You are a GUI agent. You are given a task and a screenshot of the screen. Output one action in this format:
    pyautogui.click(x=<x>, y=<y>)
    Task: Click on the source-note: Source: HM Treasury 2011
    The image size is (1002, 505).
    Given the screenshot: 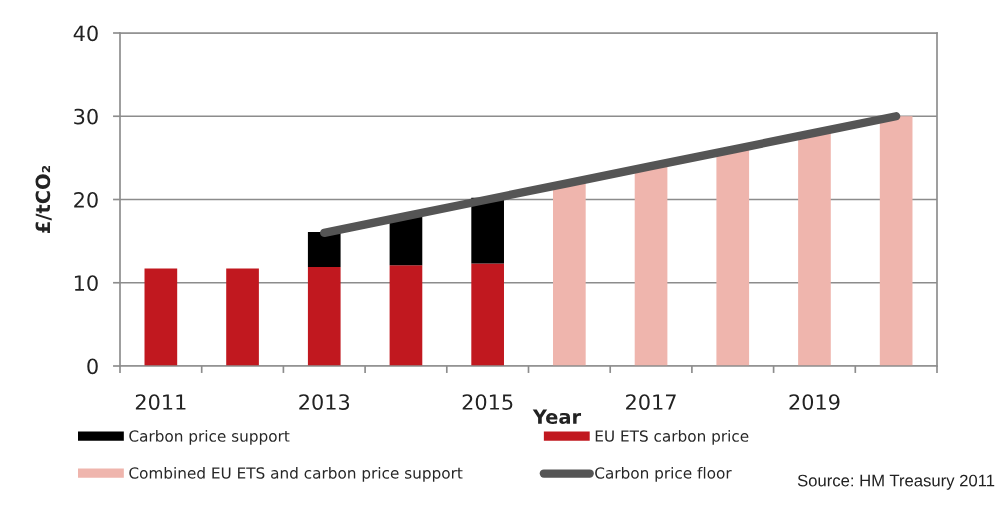 What is the action you would take?
    pyautogui.click(x=896, y=482)
    